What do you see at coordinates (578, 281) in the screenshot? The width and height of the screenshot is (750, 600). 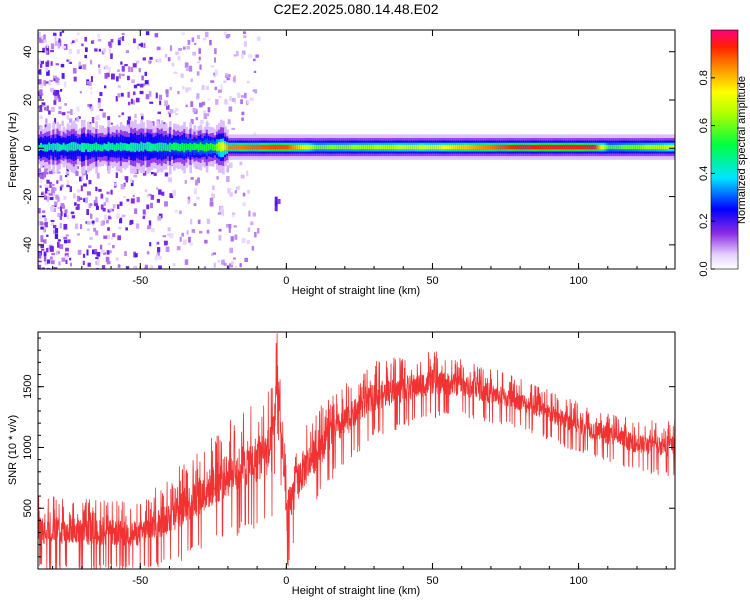 I see `top-x-tick-label: 100` at bounding box center [578, 281].